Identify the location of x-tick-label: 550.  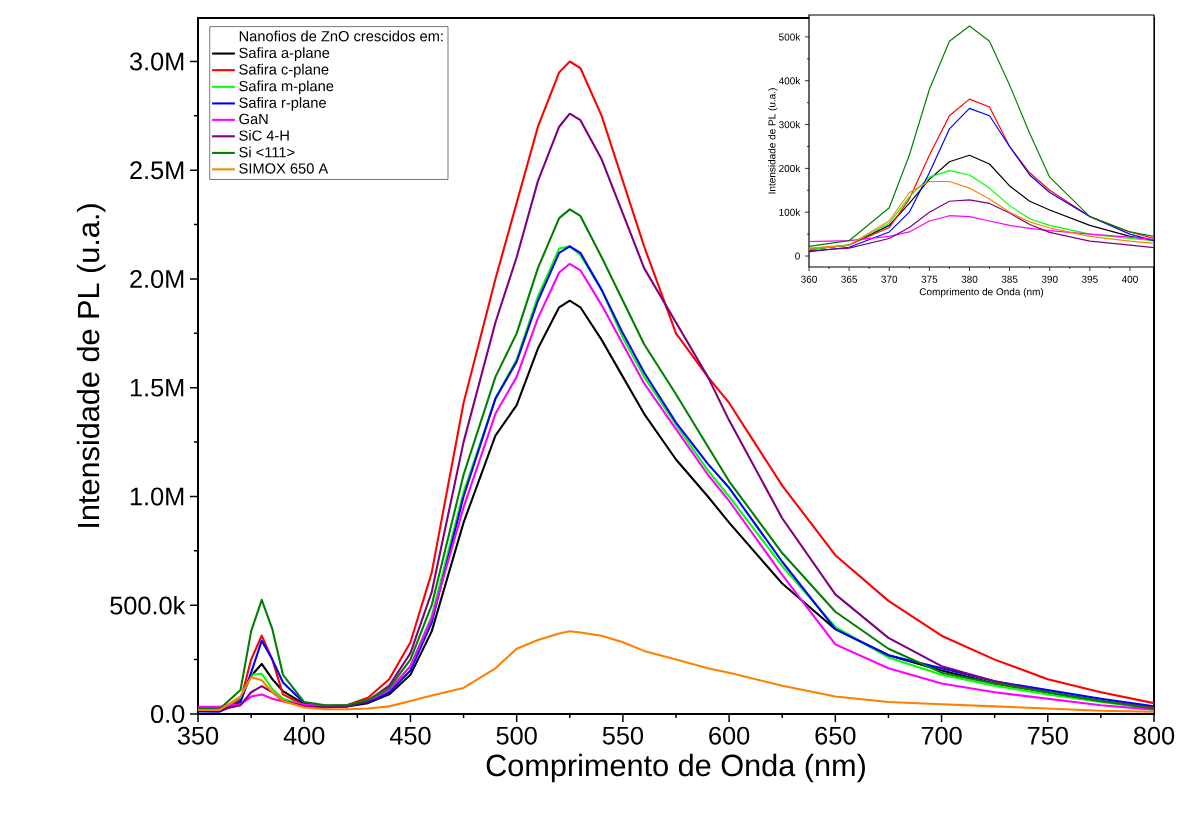
(623, 735).